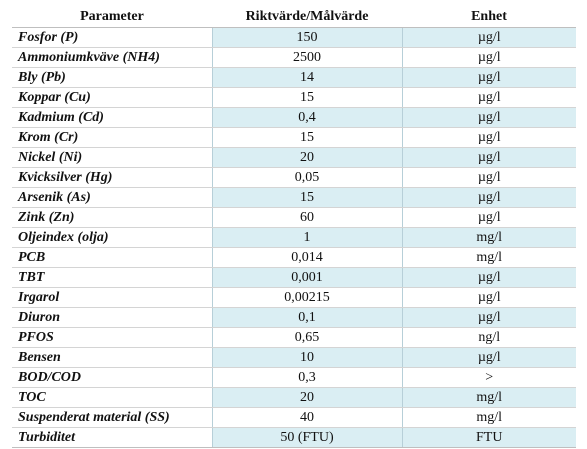 The image size is (587, 449). I want to click on parameter-cell: TOC, so click(112, 397).